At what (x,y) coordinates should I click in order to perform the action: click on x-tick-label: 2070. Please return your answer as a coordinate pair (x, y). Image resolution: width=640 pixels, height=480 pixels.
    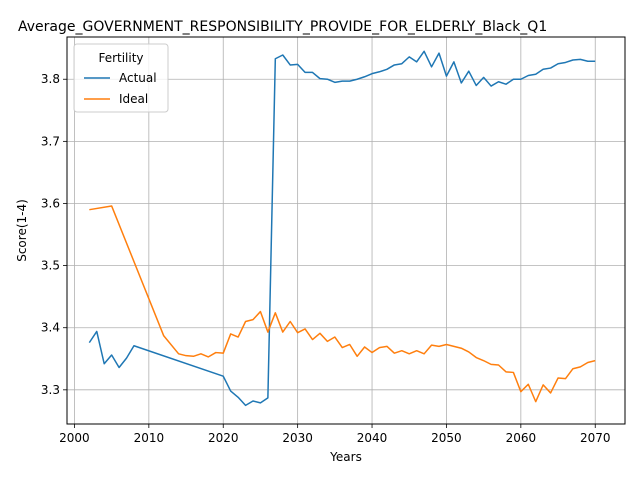
    Looking at the image, I should click on (595, 438).